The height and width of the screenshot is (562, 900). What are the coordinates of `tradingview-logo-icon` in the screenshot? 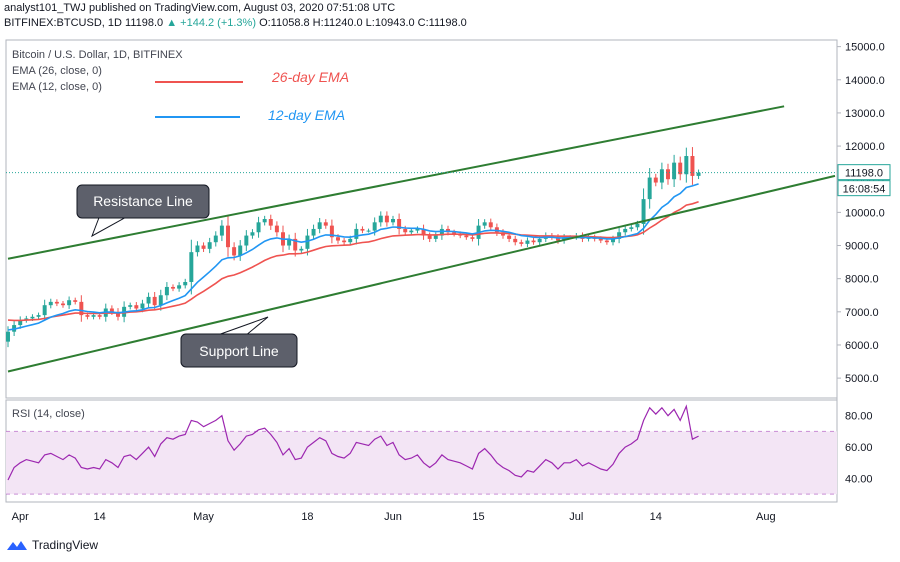 It's located at (17, 545).